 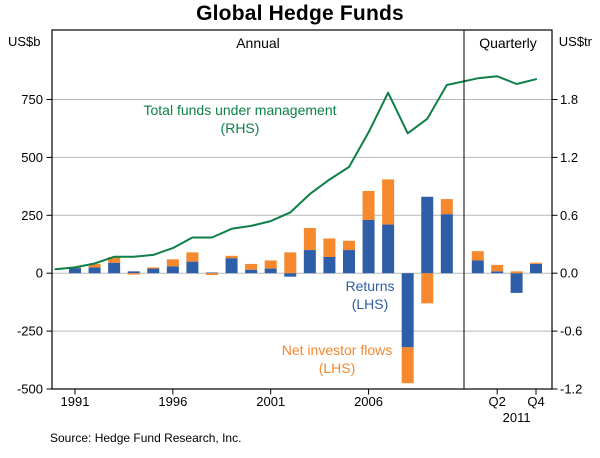 I want to click on bar-net-investor-flows-1993, so click(x=114, y=259).